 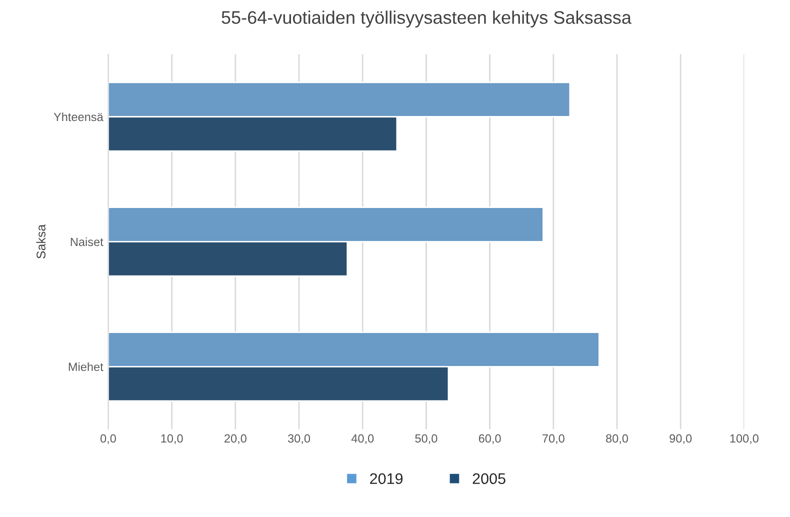 I want to click on x-tick-label: 60,0, so click(x=489, y=439).